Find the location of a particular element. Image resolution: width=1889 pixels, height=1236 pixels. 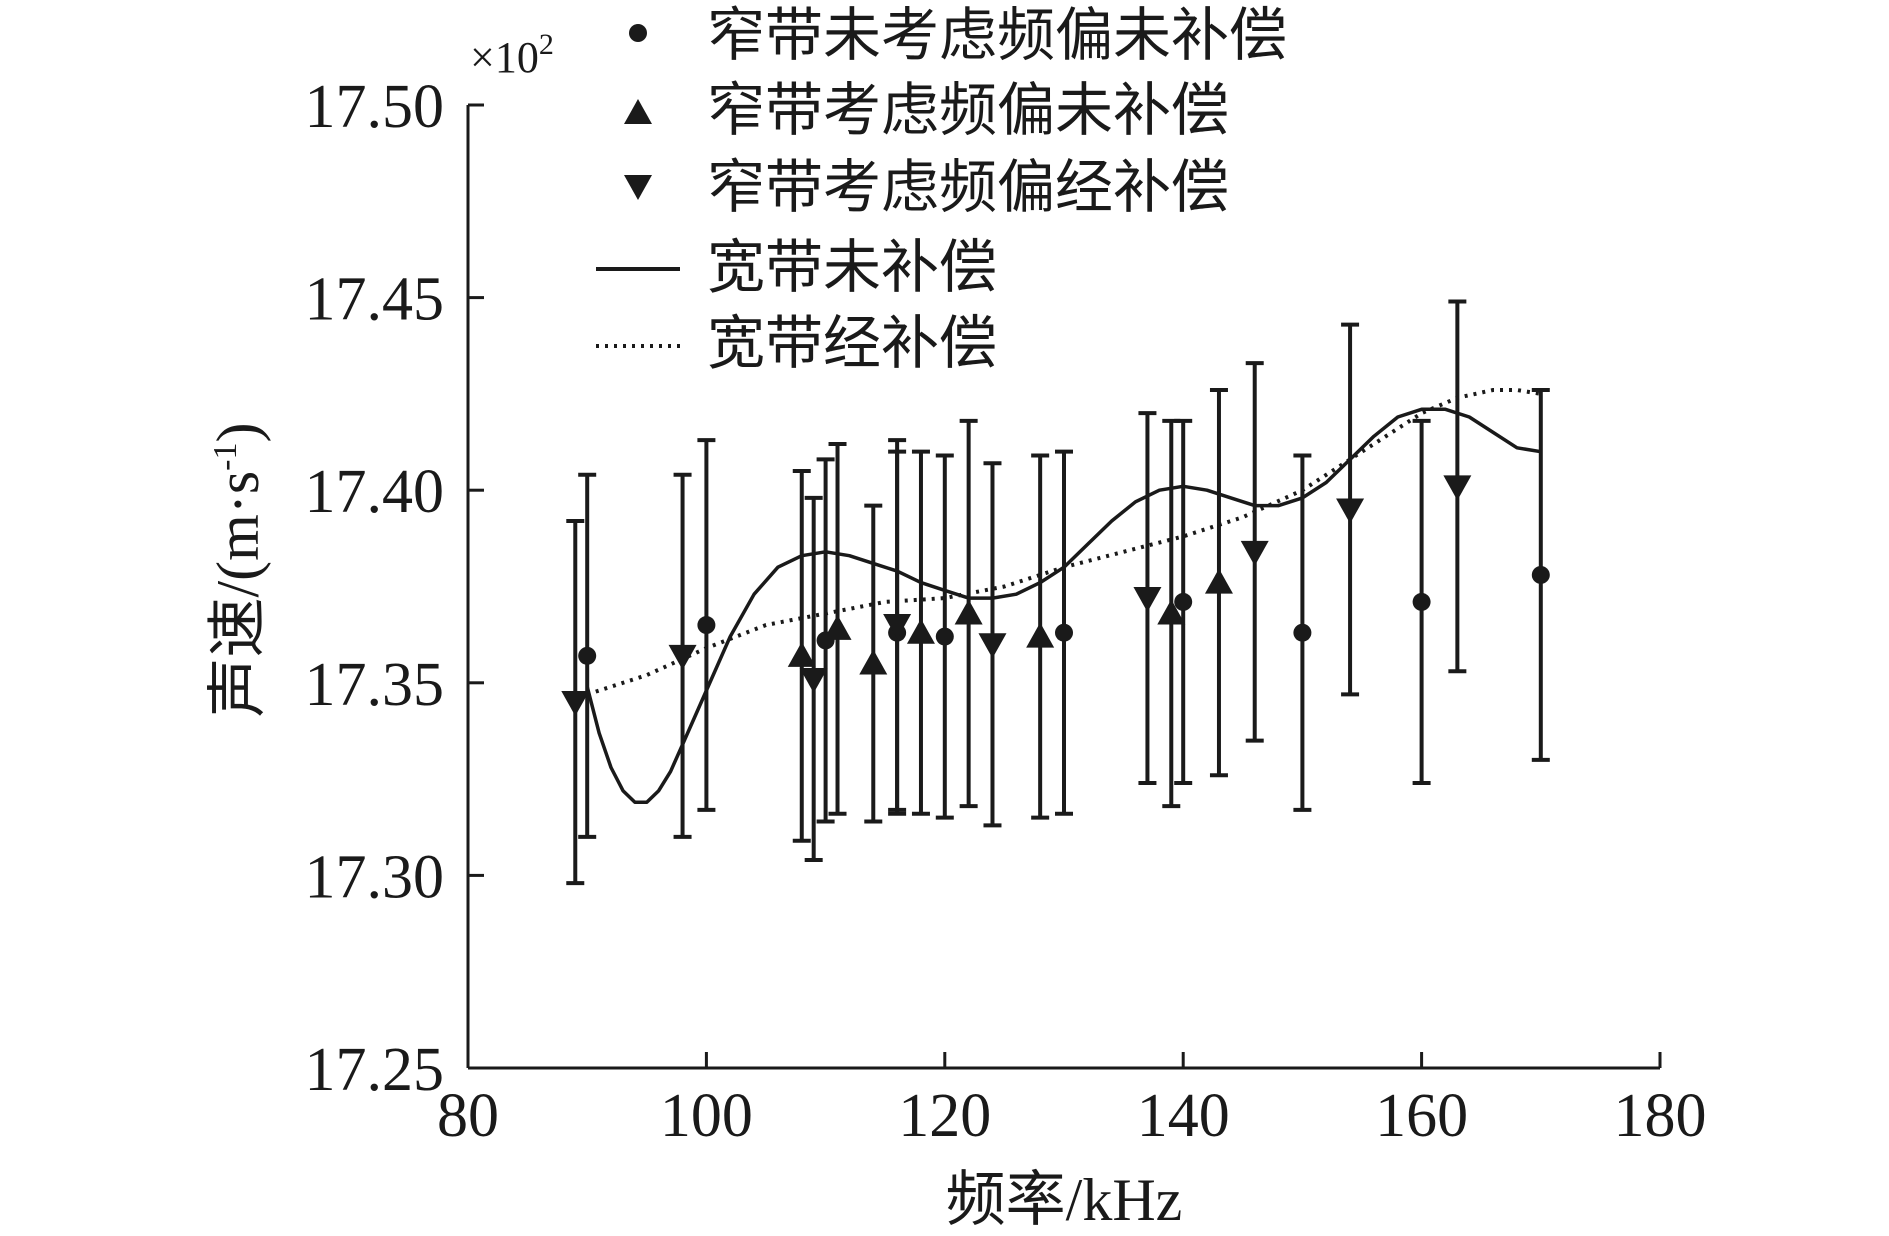

y-multiplier: ×10² is located at coordinates (512, 55).